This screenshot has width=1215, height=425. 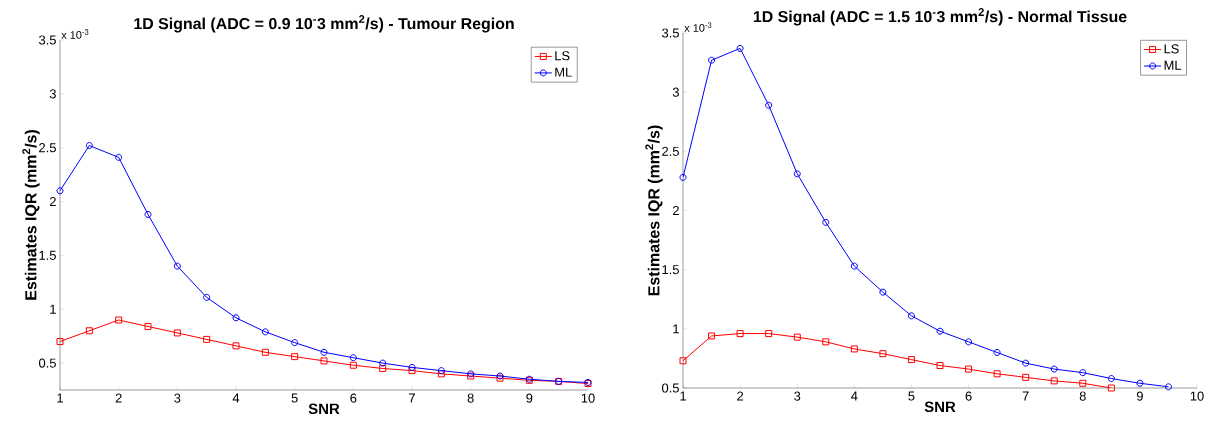 What do you see at coordinates (47, 255) in the screenshot?
I see `y-tick-label: 1.5` at bounding box center [47, 255].